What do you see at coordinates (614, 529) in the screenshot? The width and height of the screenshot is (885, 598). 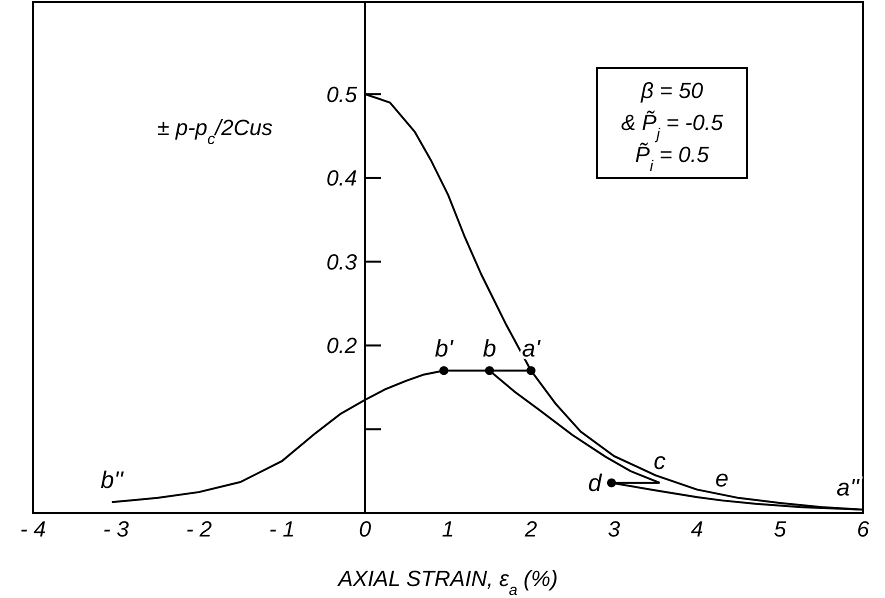 I see `x-tick-label: 3` at bounding box center [614, 529].